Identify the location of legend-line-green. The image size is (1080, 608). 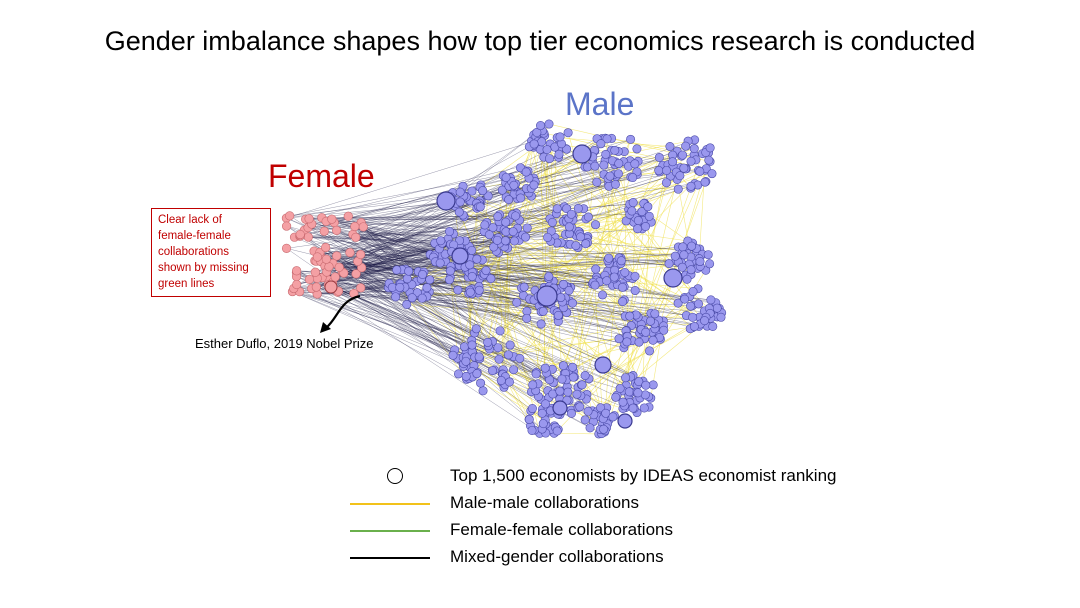
(390, 531).